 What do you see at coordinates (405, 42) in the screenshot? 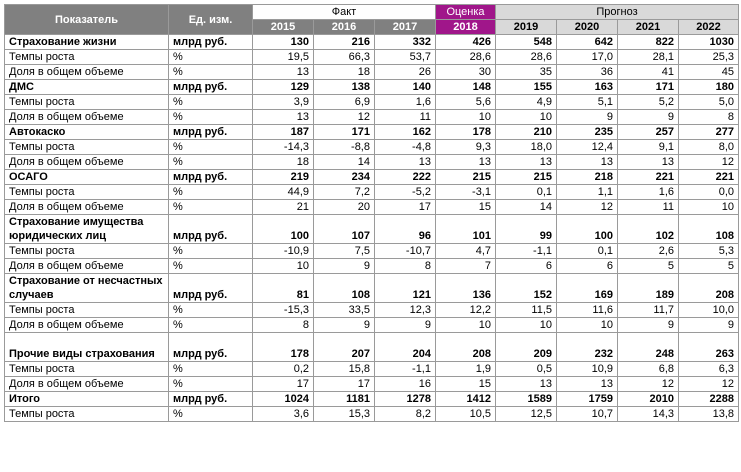
I see `value-cell: 332` at bounding box center [405, 42].